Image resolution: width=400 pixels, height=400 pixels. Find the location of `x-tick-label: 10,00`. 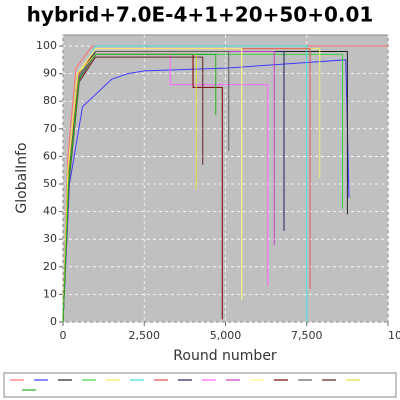

x-tick-label: 10,00 is located at coordinates (394, 335).